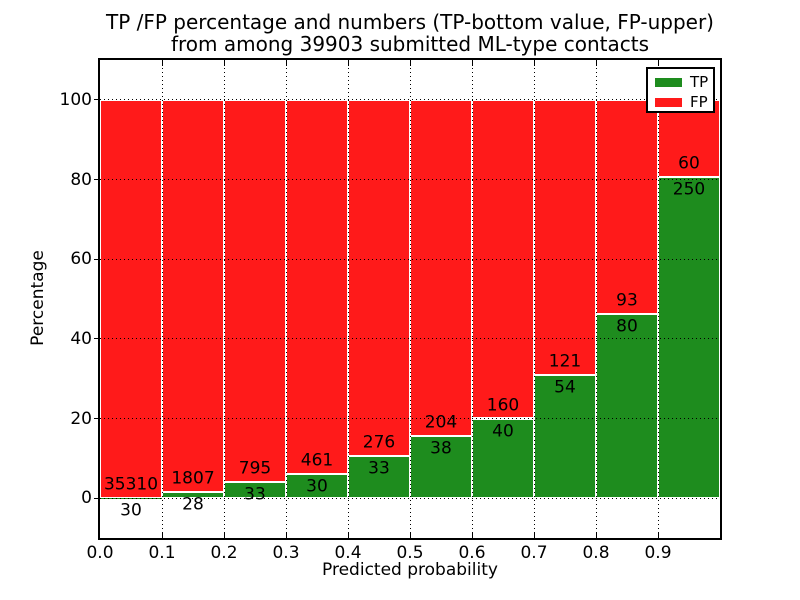 Image resolution: width=800 pixels, height=600 pixels. Describe the element at coordinates (441, 448) in the screenshot. I see `bar-label-tp: 38` at that location.